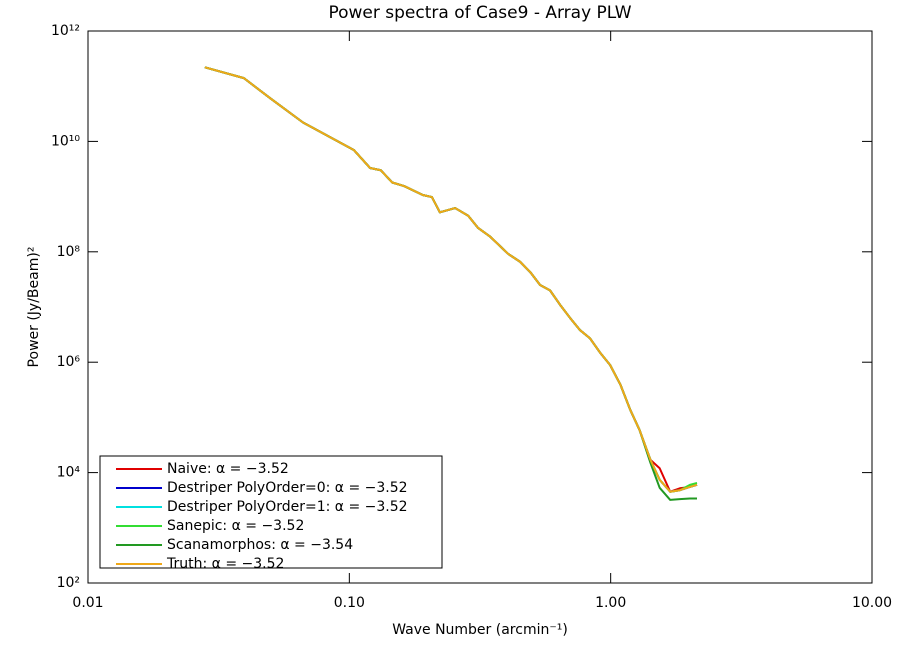 The image size is (900, 647). Describe the element at coordinates (349, 603) in the screenshot. I see `x-tick-label: 0.10` at that location.